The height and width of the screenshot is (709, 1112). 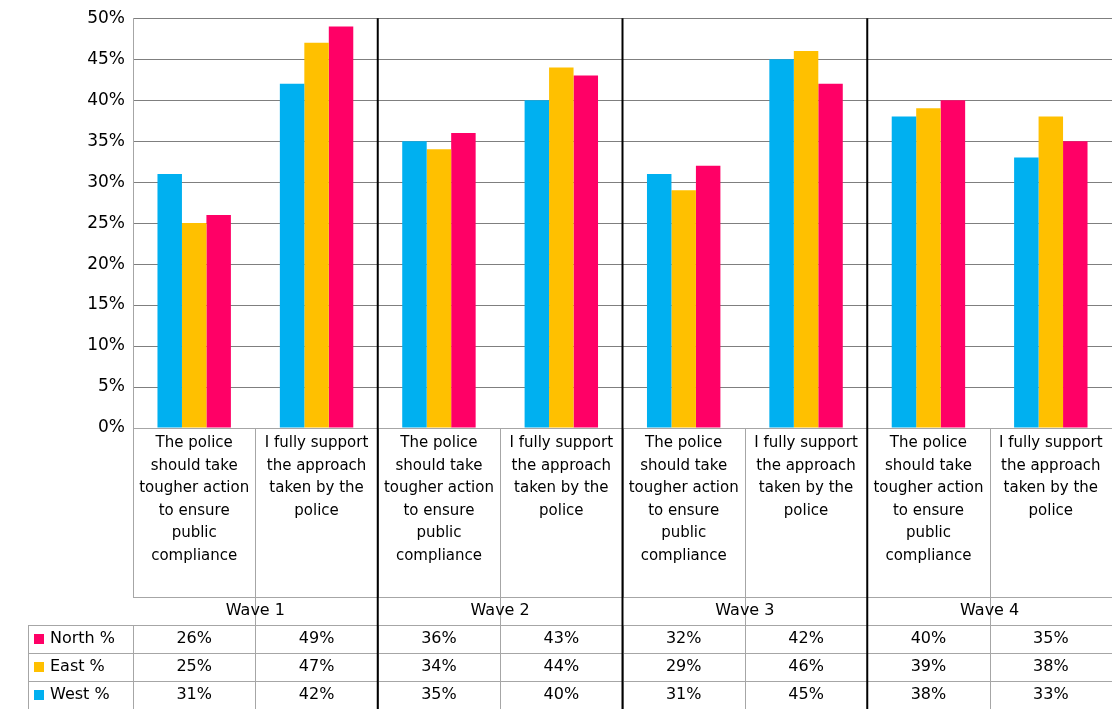 What do you see at coordinates (561, 638) in the screenshot?
I see `data-label: 43%` at bounding box center [561, 638].